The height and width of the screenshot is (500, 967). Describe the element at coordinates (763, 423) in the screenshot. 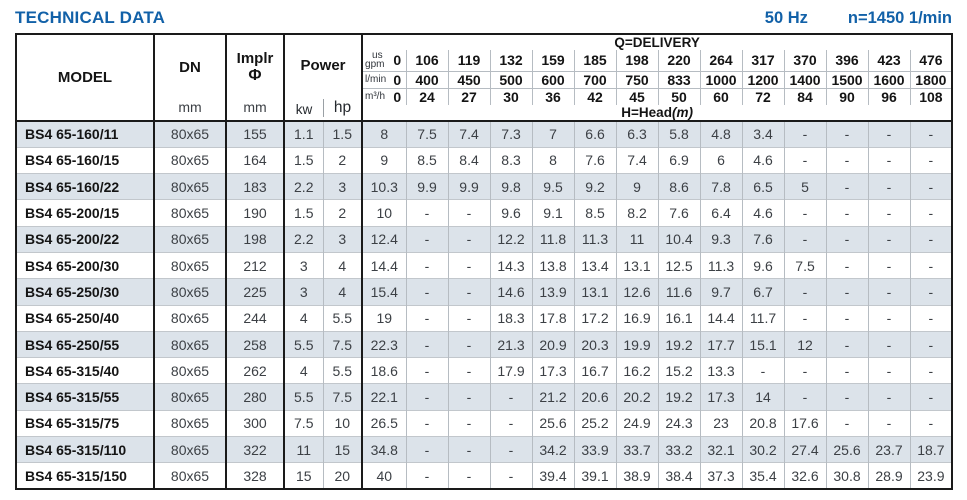

I see `head-cell: 20.8` at that location.